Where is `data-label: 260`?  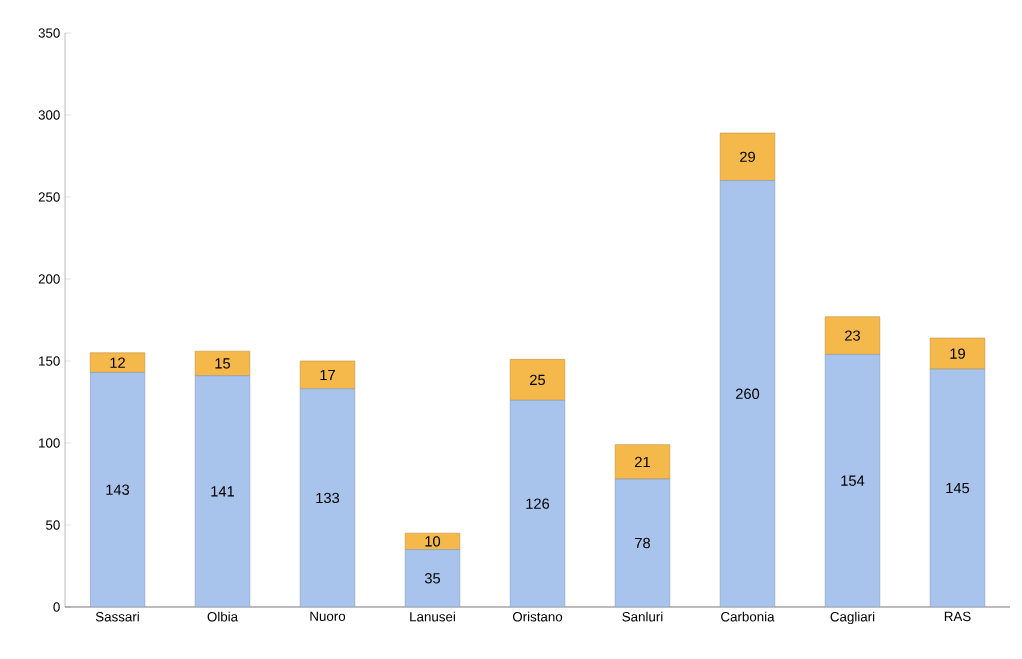
data-label: 260 is located at coordinates (747, 393).